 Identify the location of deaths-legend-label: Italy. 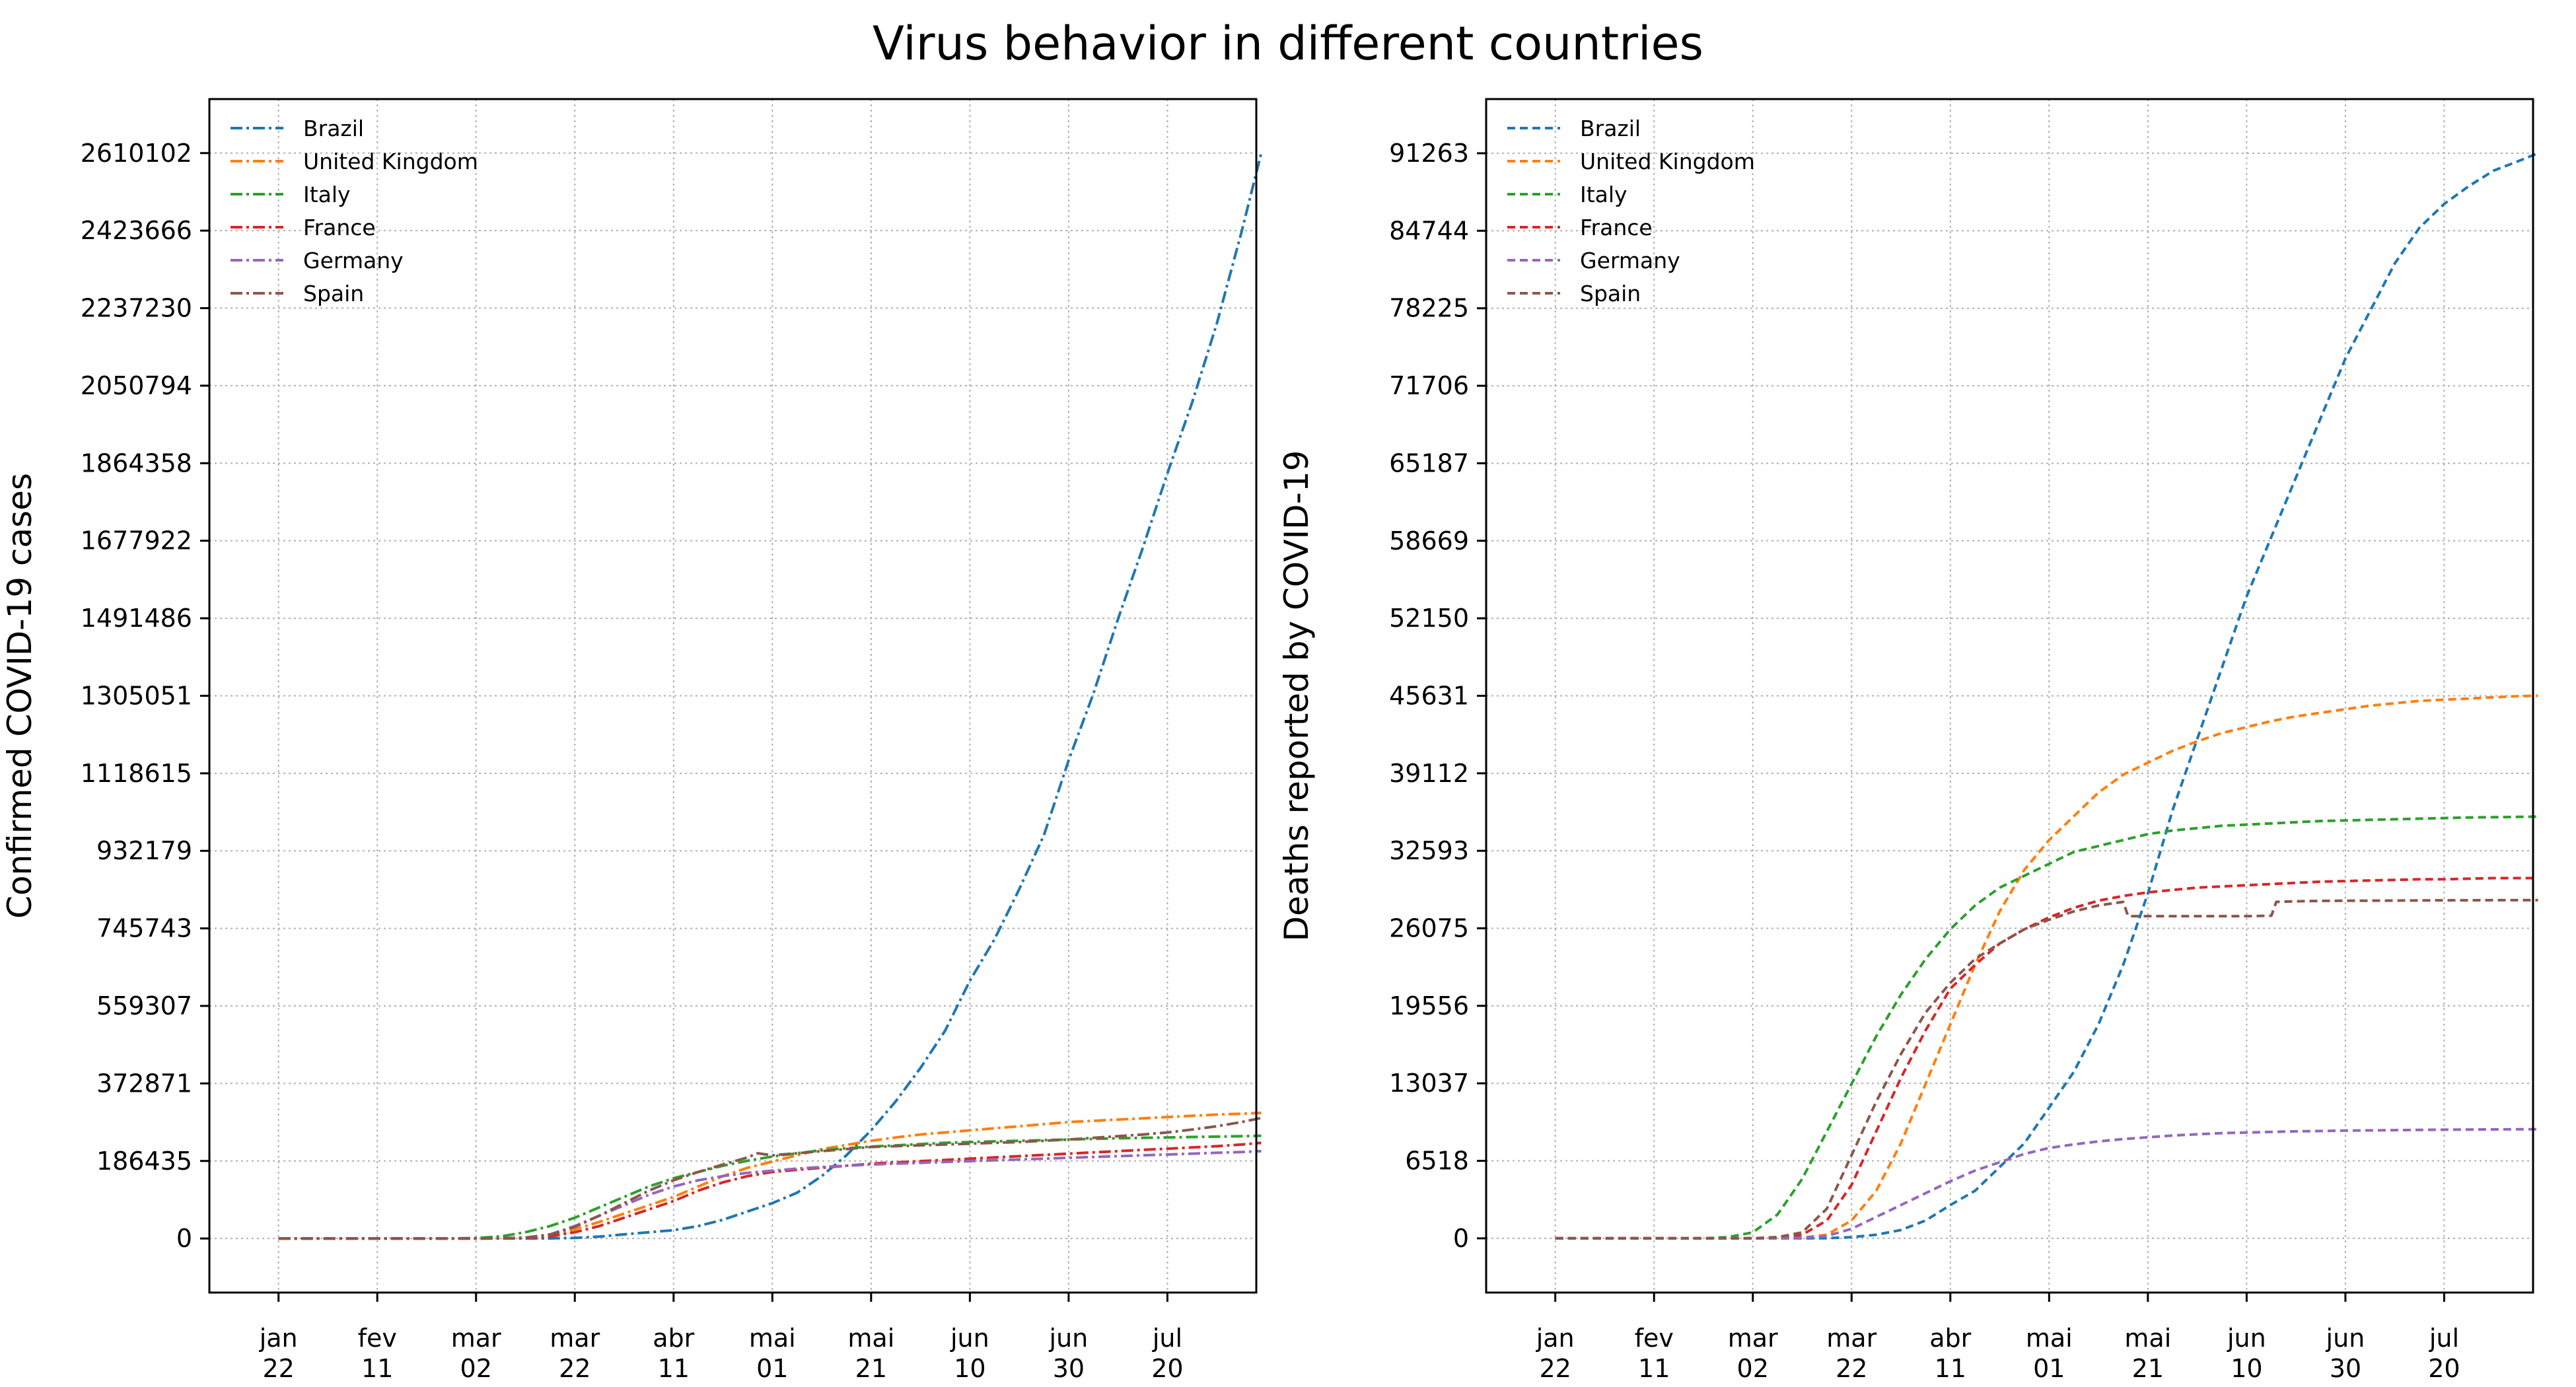
(1604, 194).